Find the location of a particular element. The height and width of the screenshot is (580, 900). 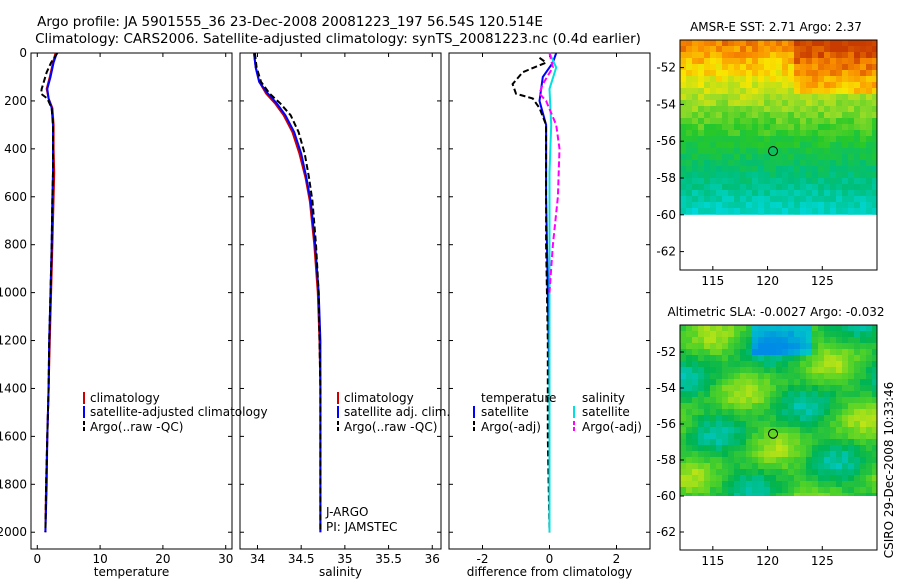

y-tick-label: 400 is located at coordinates (15, 149).